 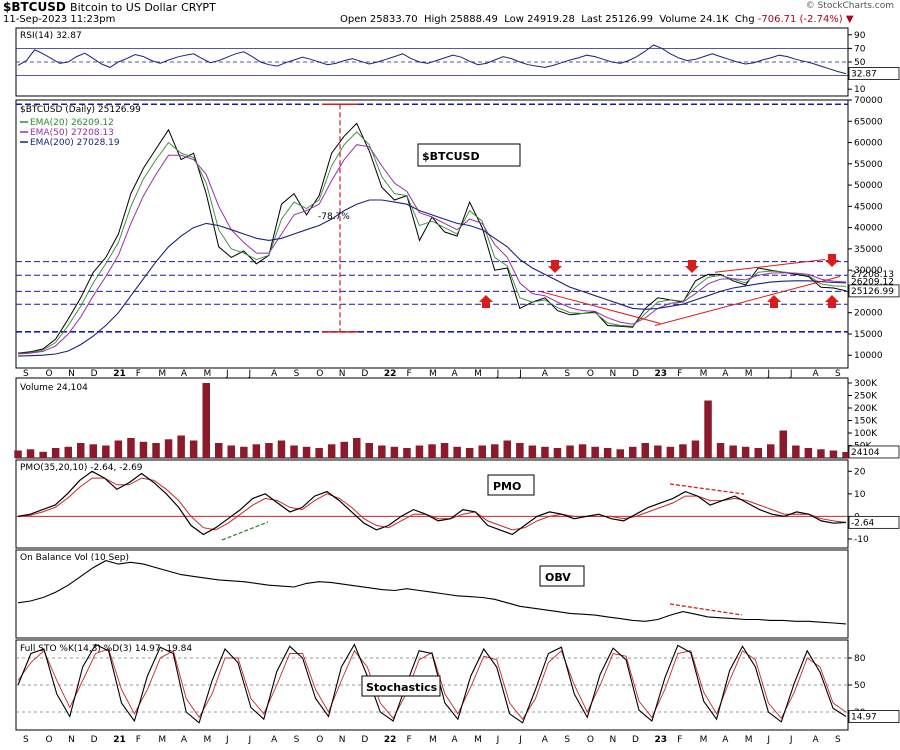 What do you see at coordinates (138, 374) in the screenshot?
I see `x-tick-label: F` at bounding box center [138, 374].